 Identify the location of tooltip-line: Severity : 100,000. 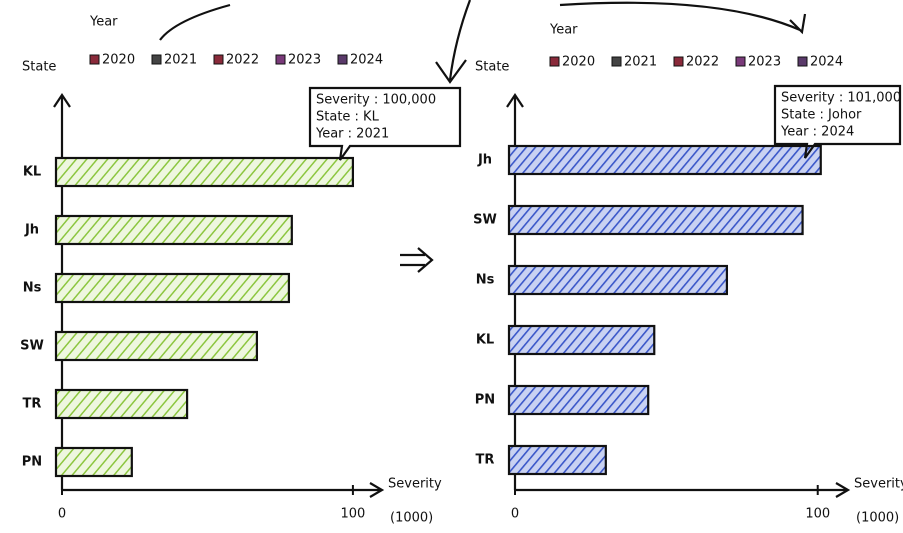
(376, 100).